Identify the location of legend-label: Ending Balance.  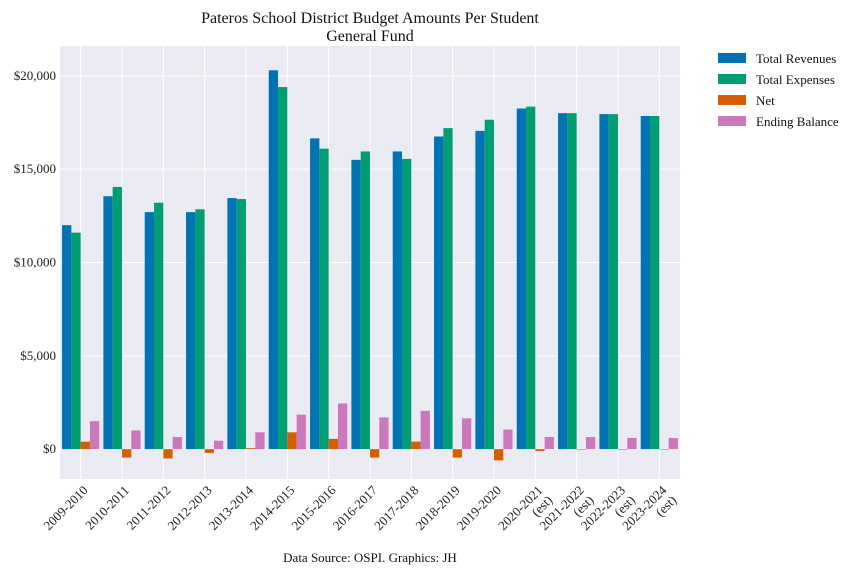
(797, 121).